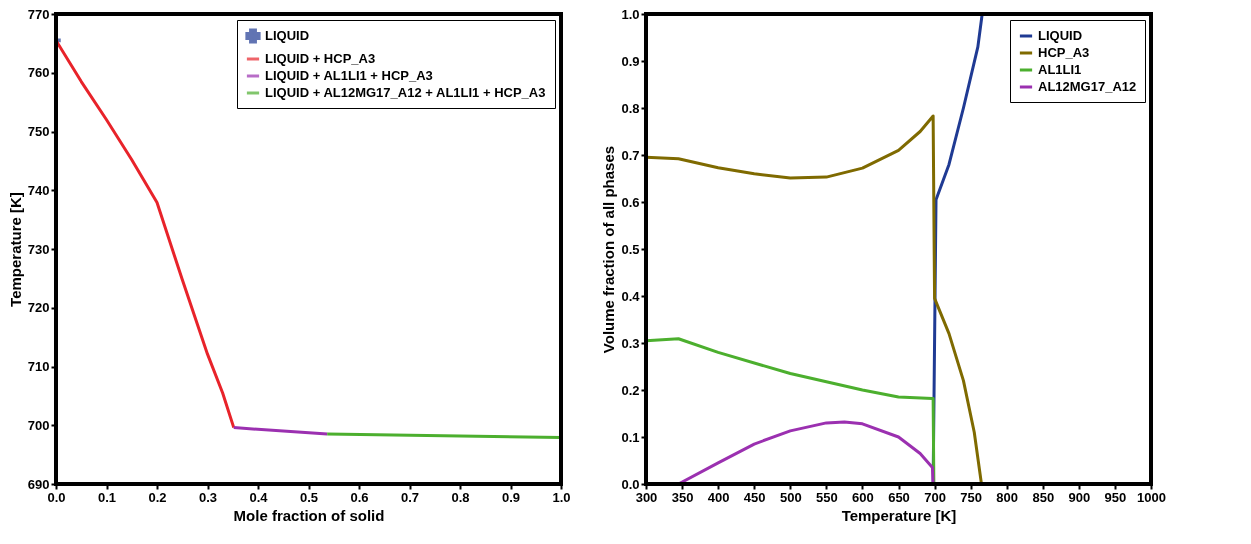  Describe the element at coordinates (349, 75) in the screenshot. I see `legend-label: LIQUID + AL1LI1 + HCP_A3` at that location.